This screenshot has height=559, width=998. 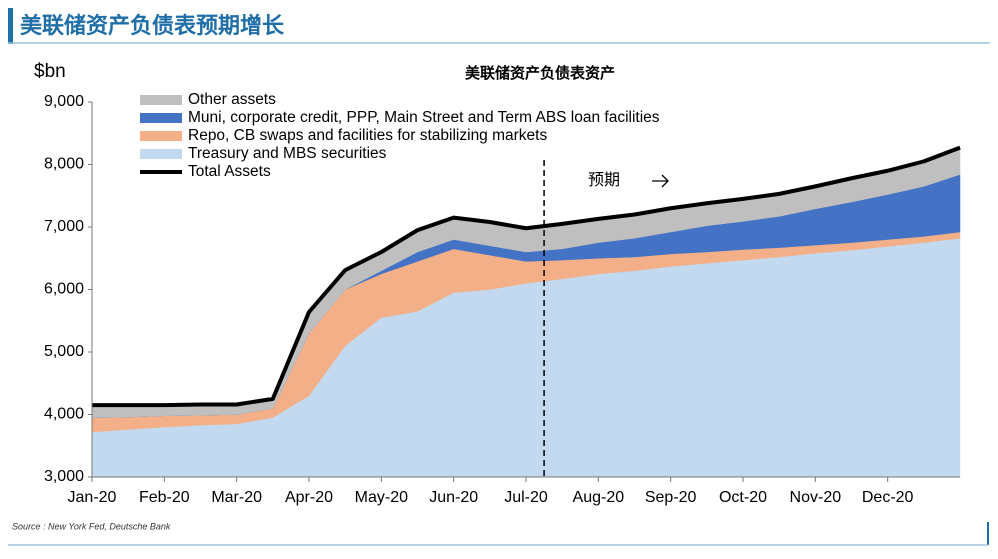 What do you see at coordinates (816, 497) in the screenshot?
I see `x-tick-label: Nov-20` at bounding box center [816, 497].